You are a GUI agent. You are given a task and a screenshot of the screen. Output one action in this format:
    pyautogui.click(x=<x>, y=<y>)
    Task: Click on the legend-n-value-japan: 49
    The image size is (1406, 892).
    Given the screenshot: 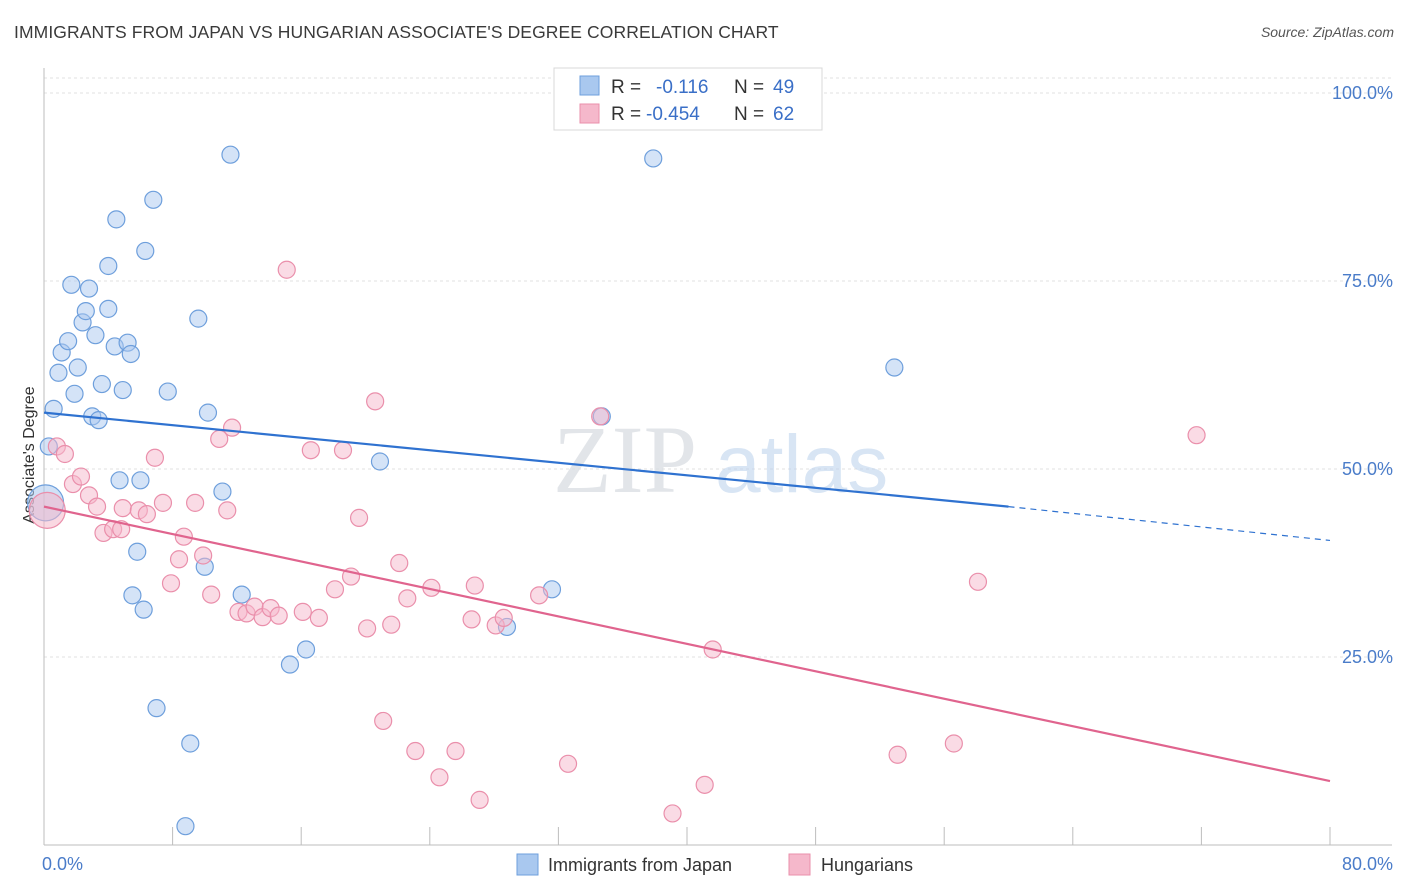 What is the action you would take?
    pyautogui.click(x=783, y=87)
    